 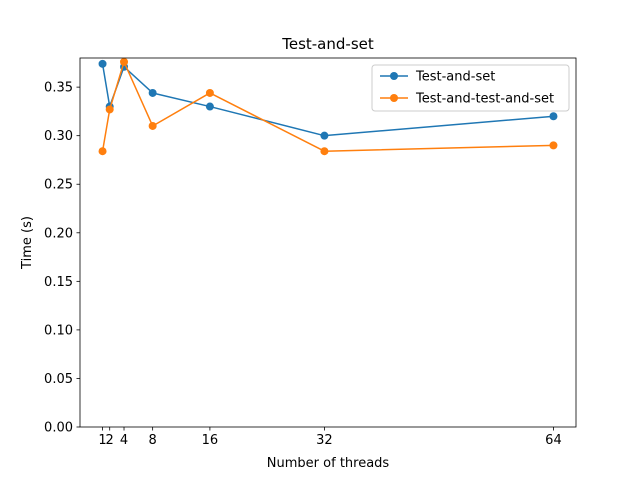 What do you see at coordinates (110, 440) in the screenshot?
I see `x-tick-label: 2` at bounding box center [110, 440].